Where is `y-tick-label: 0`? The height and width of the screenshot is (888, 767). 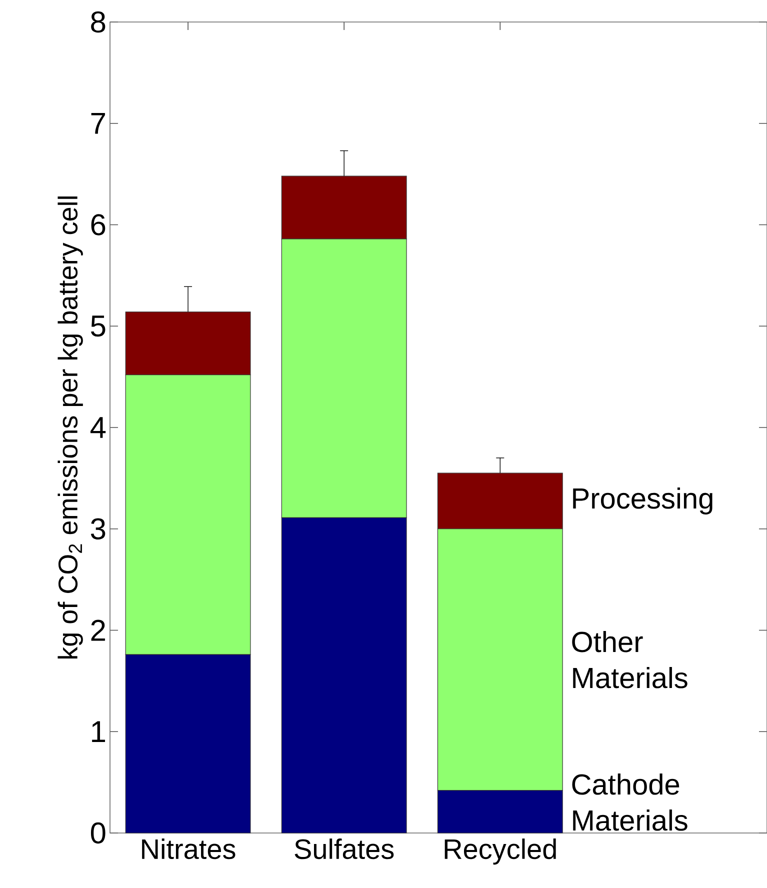
y-tick-label: 0 is located at coordinates (98, 833).